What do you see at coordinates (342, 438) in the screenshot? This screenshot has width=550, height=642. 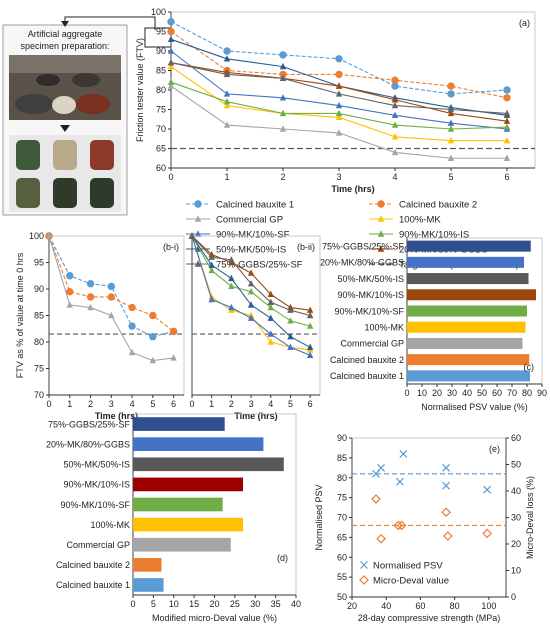 I see `y-tick-label: 90` at bounding box center [342, 438].